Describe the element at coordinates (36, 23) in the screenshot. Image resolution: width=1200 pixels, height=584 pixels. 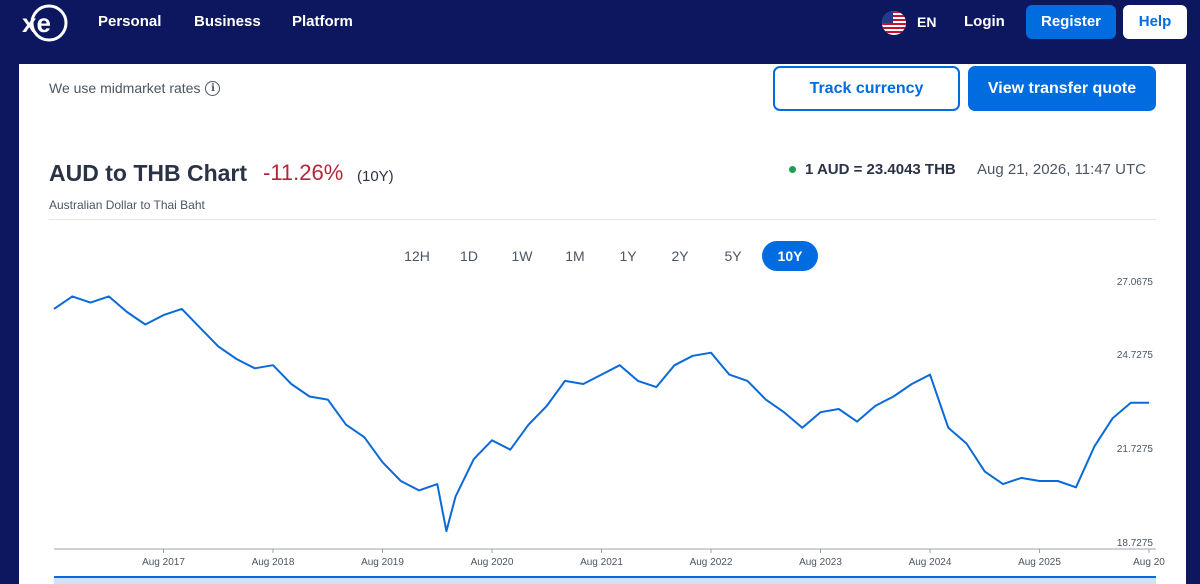
I see `svg-text: xe` at that location.